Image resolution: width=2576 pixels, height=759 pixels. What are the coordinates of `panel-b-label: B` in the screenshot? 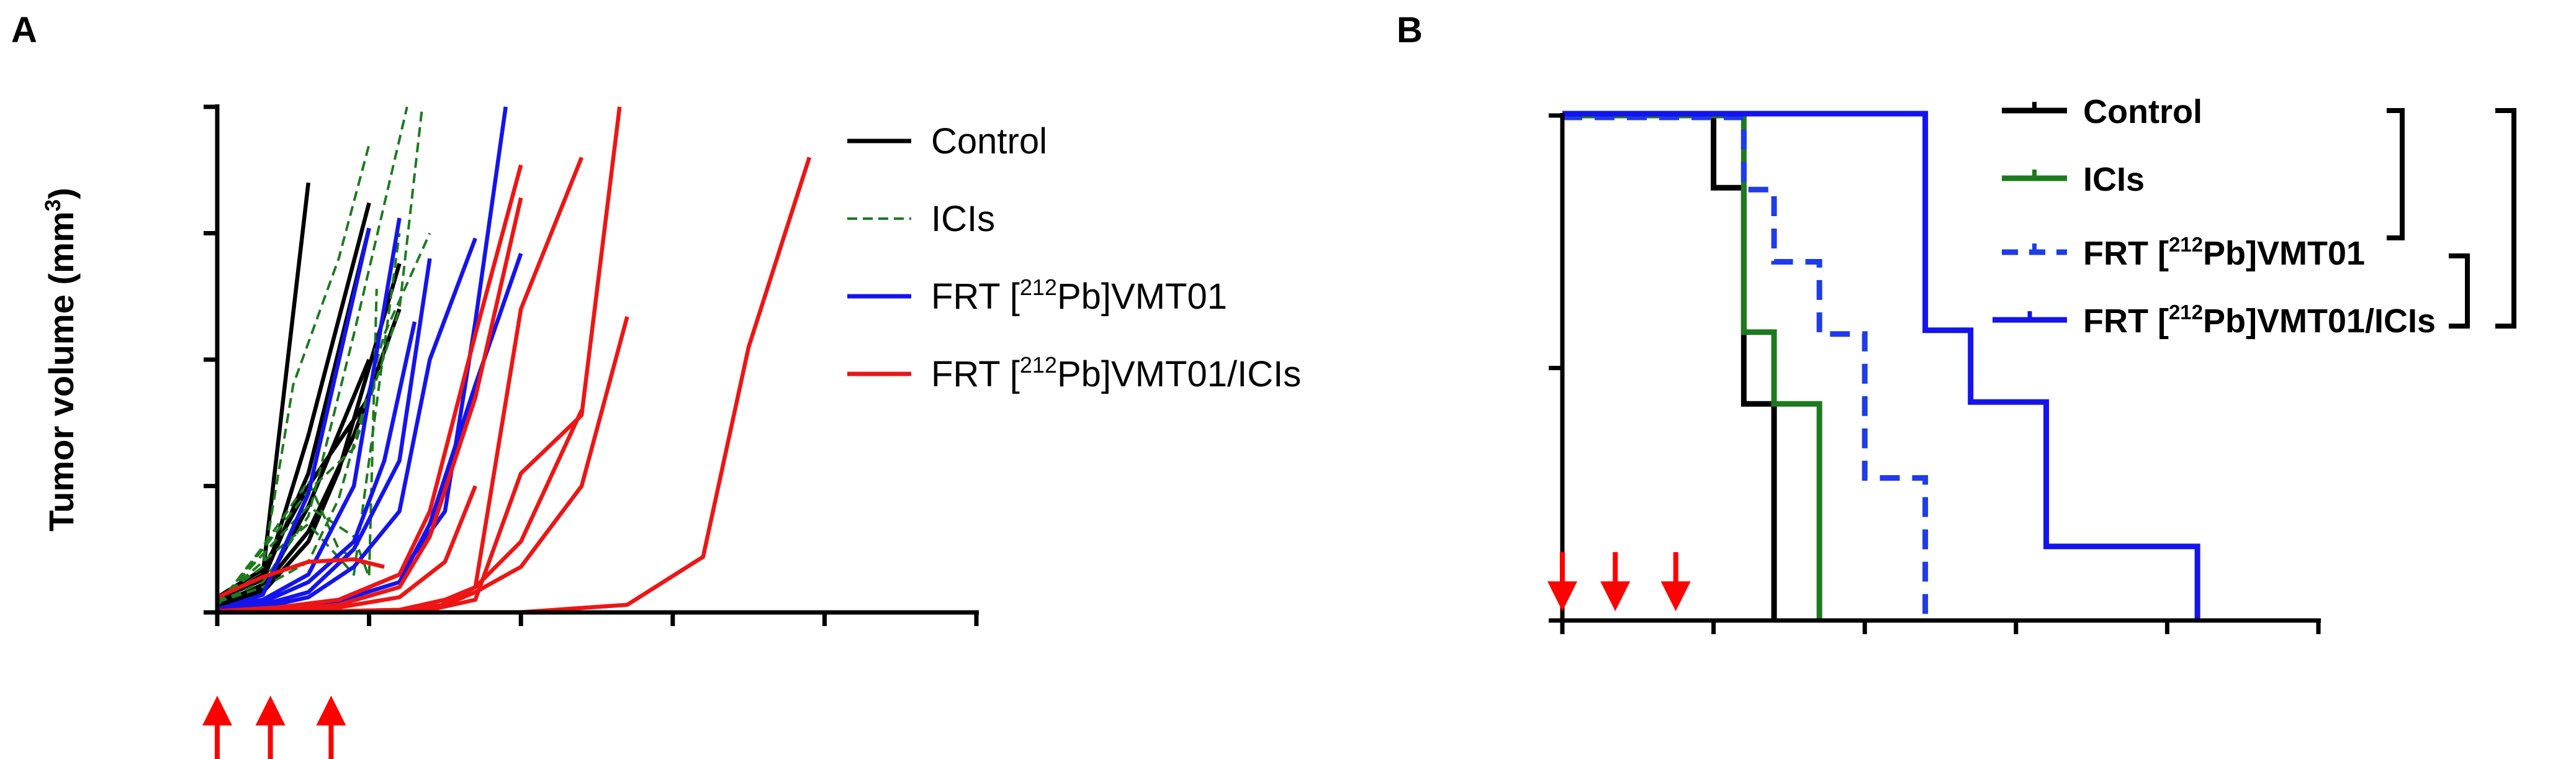 It's located at (1410, 30).